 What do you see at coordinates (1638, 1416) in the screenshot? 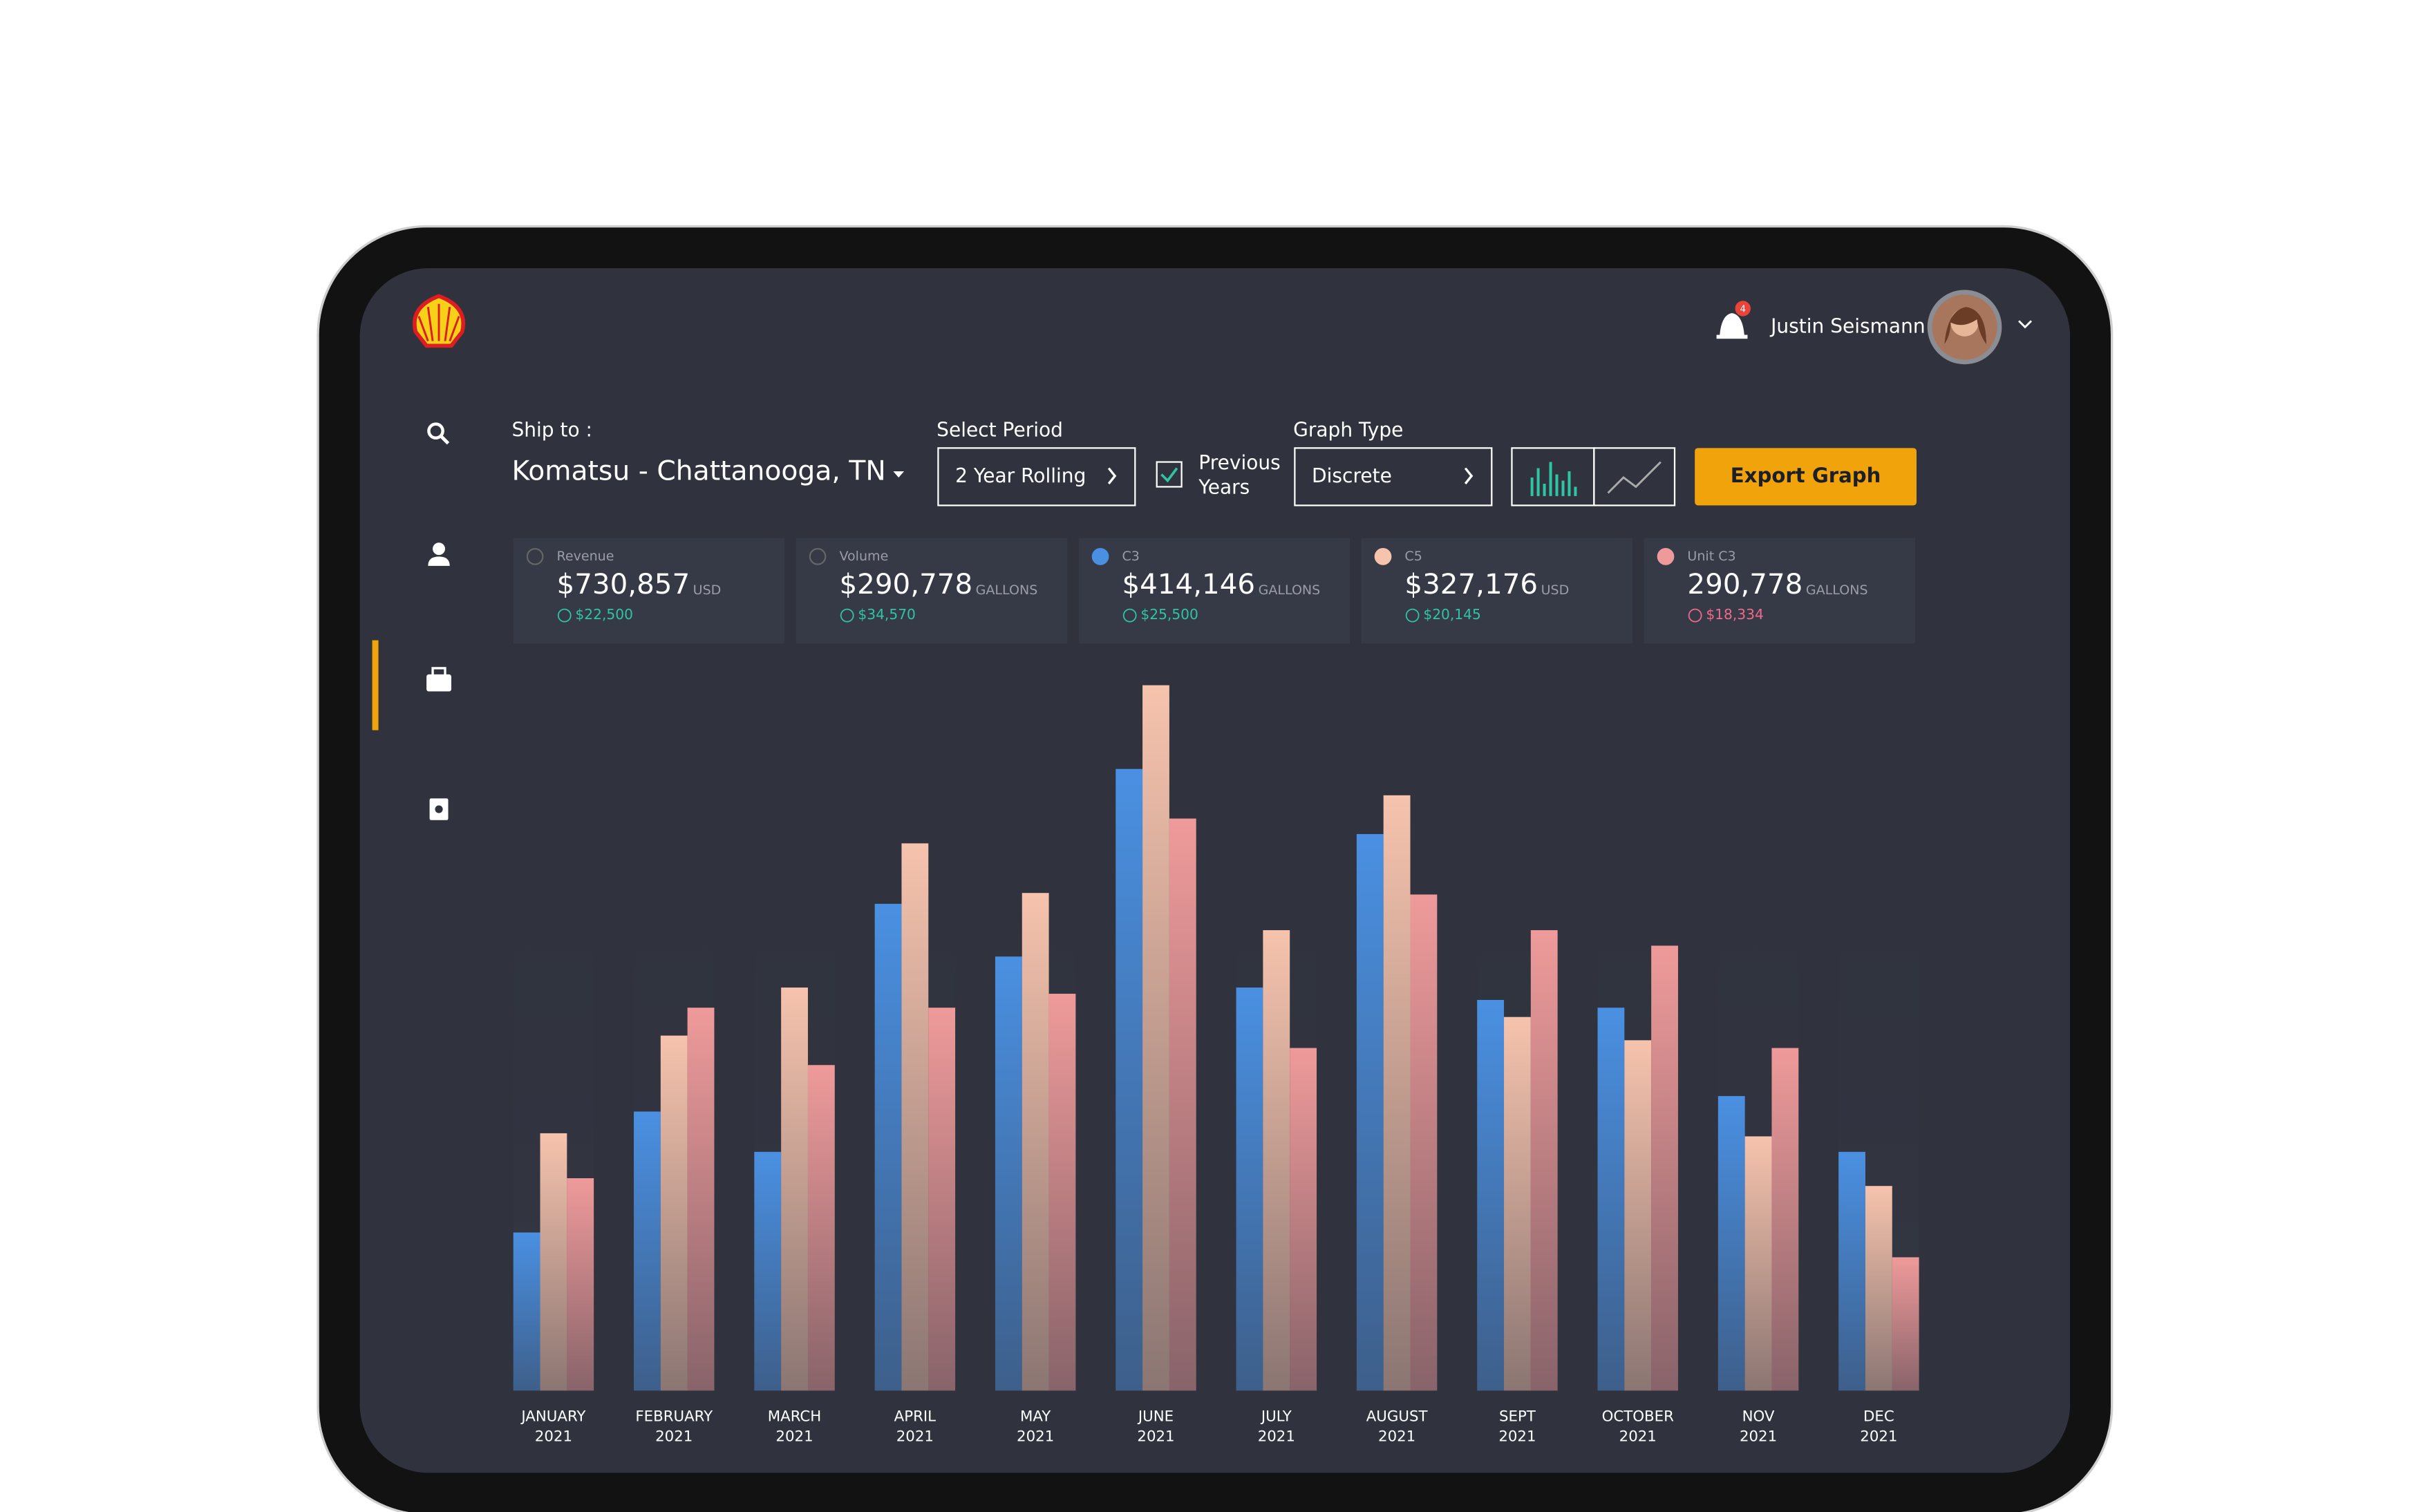
I see `x-tick-label: OCTOBER` at bounding box center [1638, 1416].